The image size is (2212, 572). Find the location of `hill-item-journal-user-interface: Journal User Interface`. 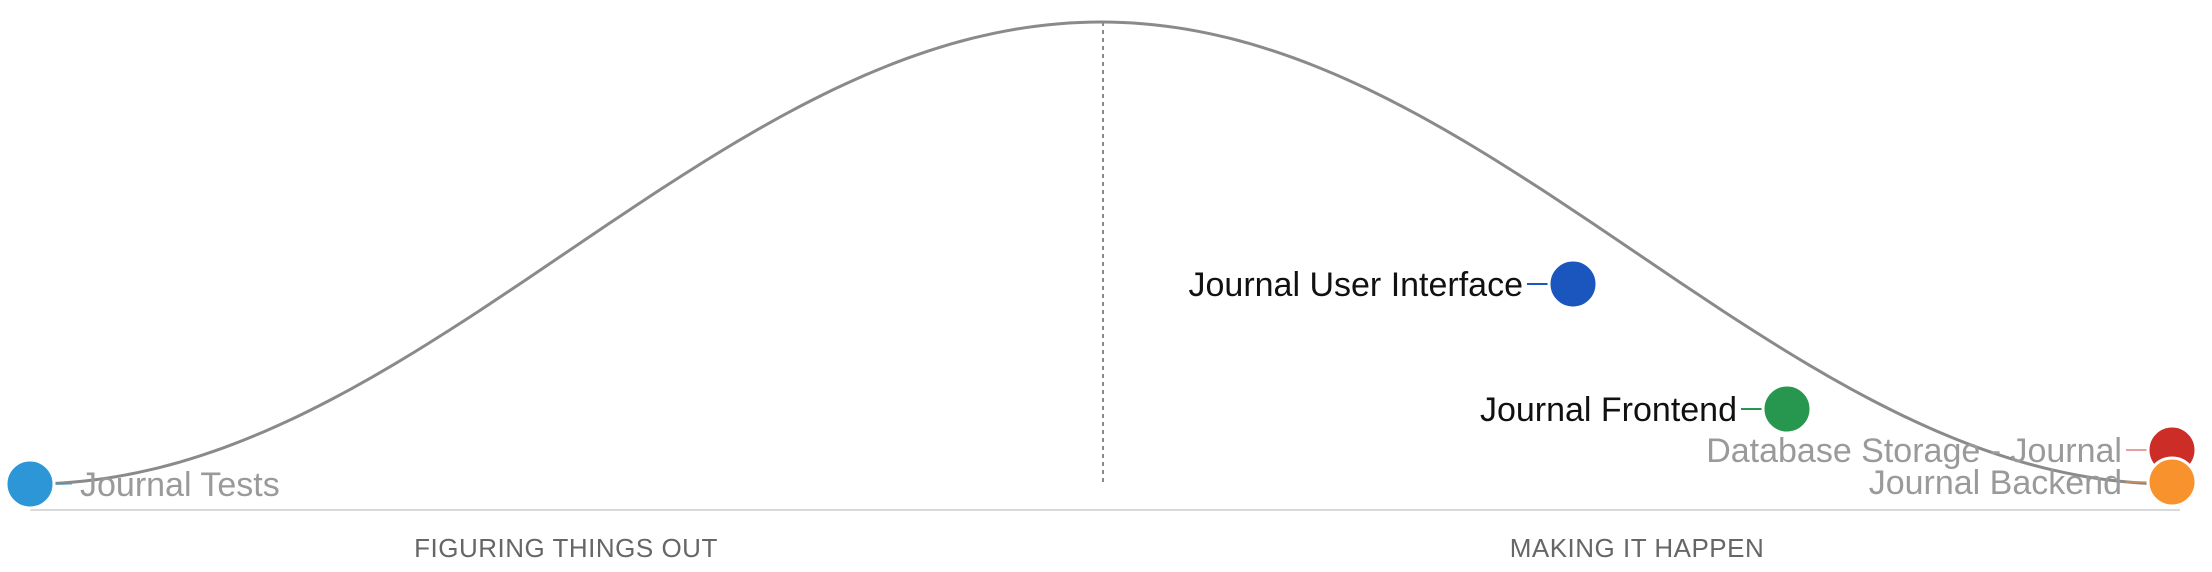

hill-item-journal-user-interface: Journal User Interface is located at coordinates (1394, 284).